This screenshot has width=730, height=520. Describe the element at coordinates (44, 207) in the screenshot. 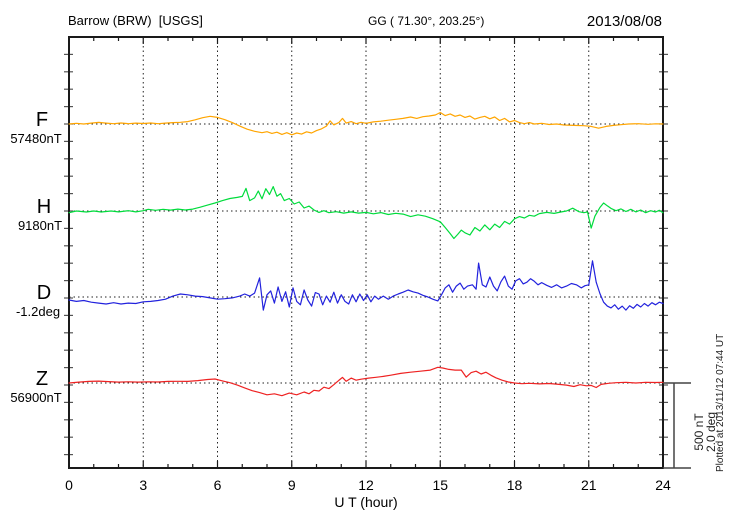

I see `channel-letter-H: H` at that location.